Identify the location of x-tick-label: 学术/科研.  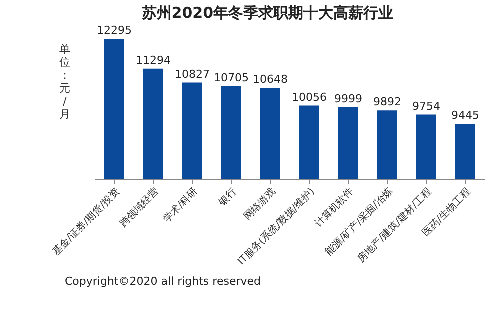
(180, 205).